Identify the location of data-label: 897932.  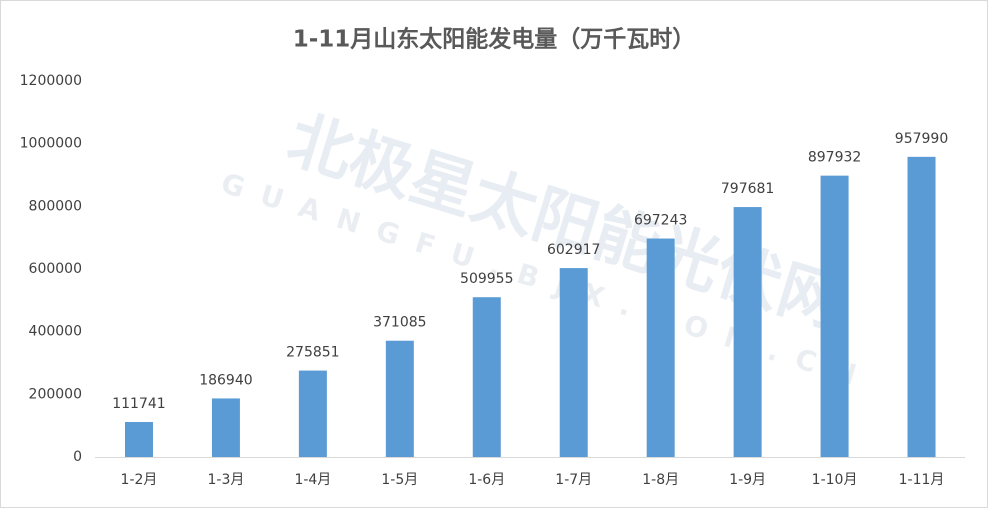
(834, 158).